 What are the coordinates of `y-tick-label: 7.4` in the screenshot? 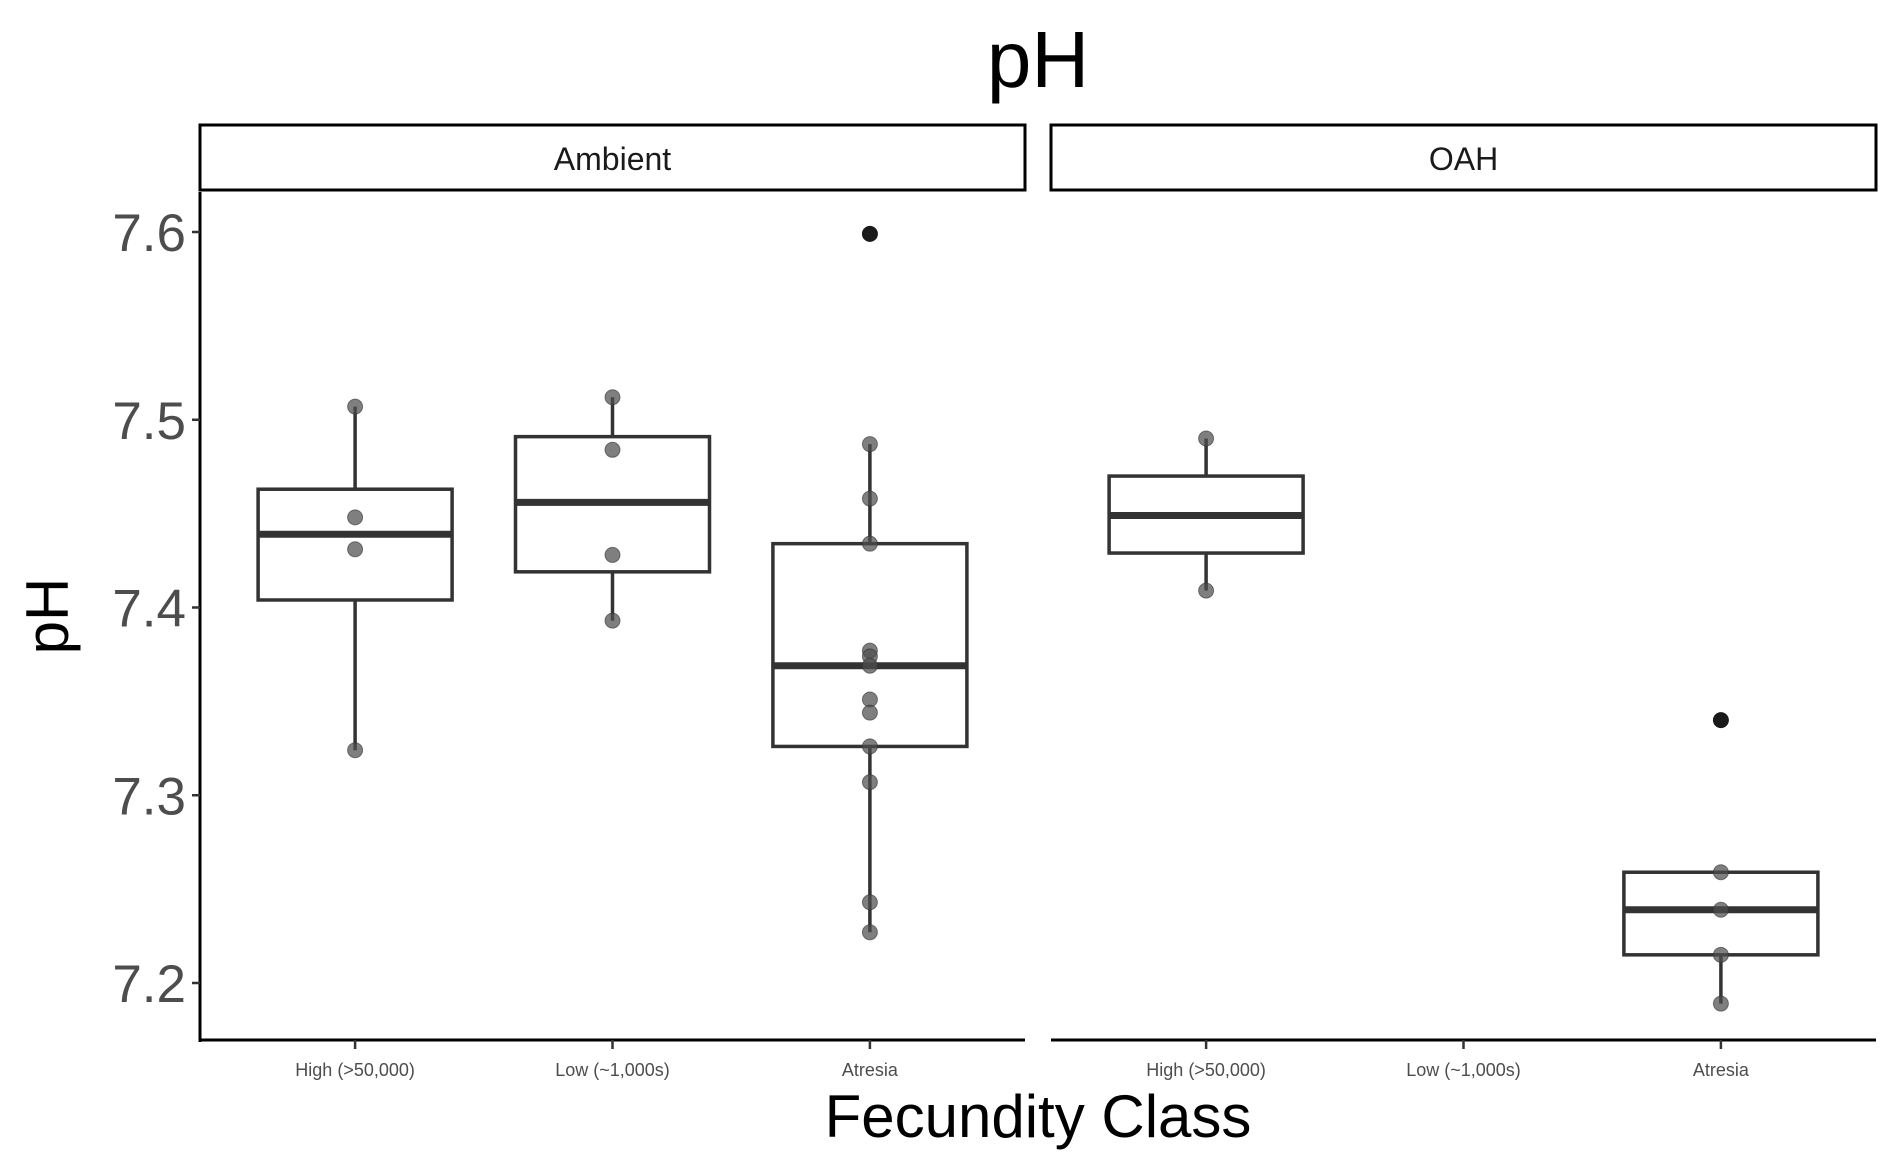 It's located at (149, 609).